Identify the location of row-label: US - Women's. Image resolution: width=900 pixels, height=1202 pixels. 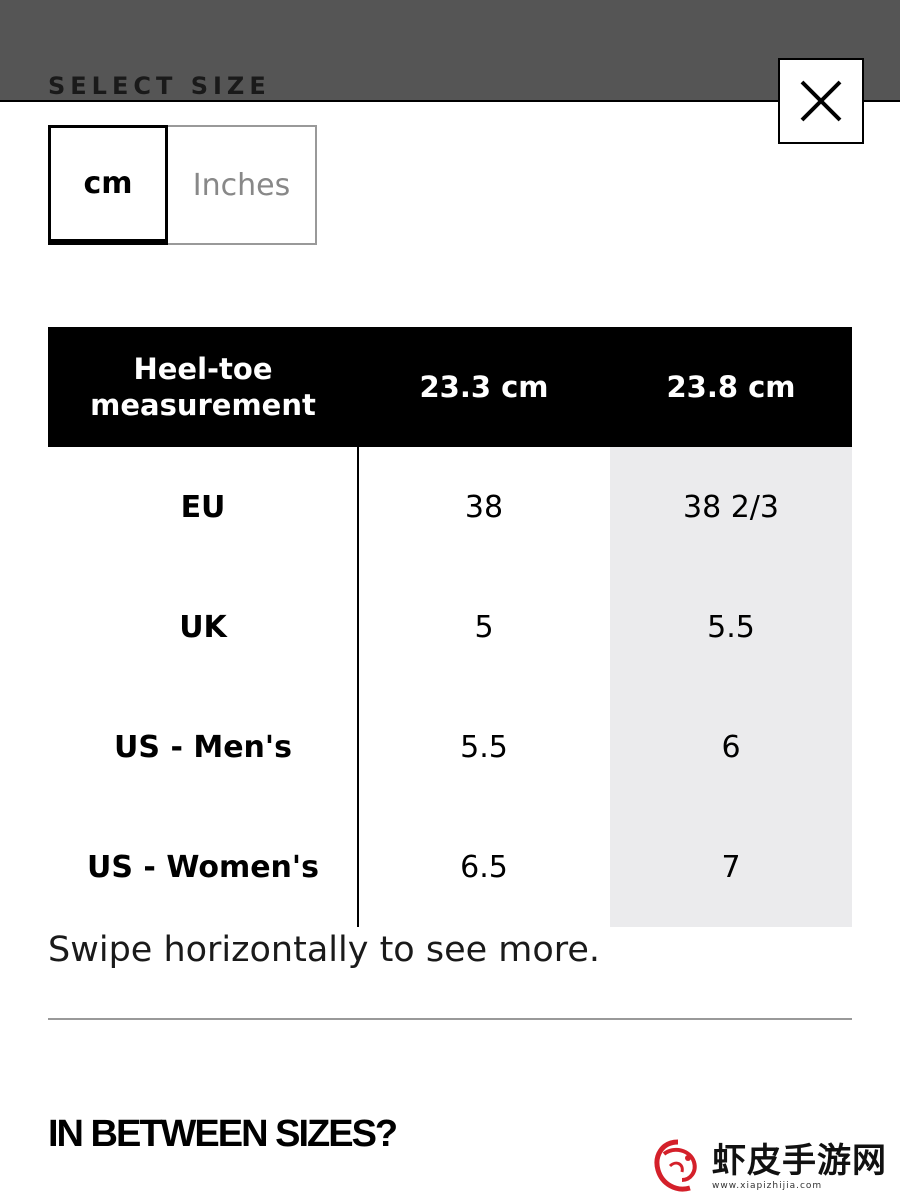
(203, 867).